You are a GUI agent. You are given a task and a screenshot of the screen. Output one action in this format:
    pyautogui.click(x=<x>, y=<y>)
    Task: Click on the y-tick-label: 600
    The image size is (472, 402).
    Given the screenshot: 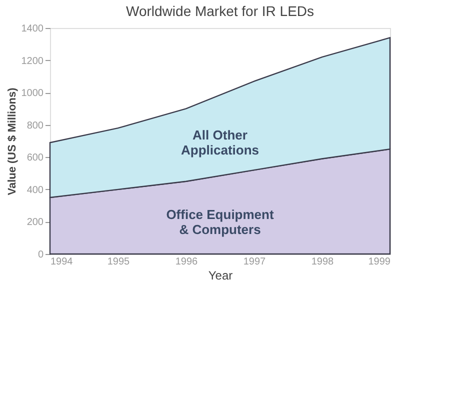 What is the action you would take?
    pyautogui.click(x=35, y=158)
    